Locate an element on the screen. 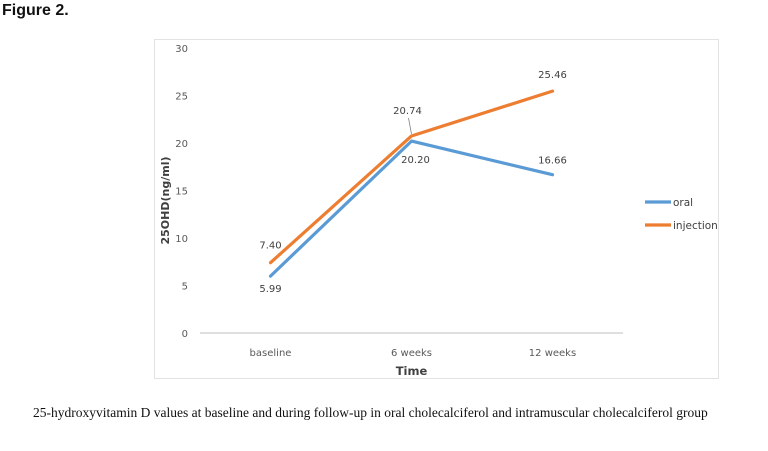 Image resolution: width=768 pixels, height=451 pixels. y-tick-label: 30 is located at coordinates (181, 49).